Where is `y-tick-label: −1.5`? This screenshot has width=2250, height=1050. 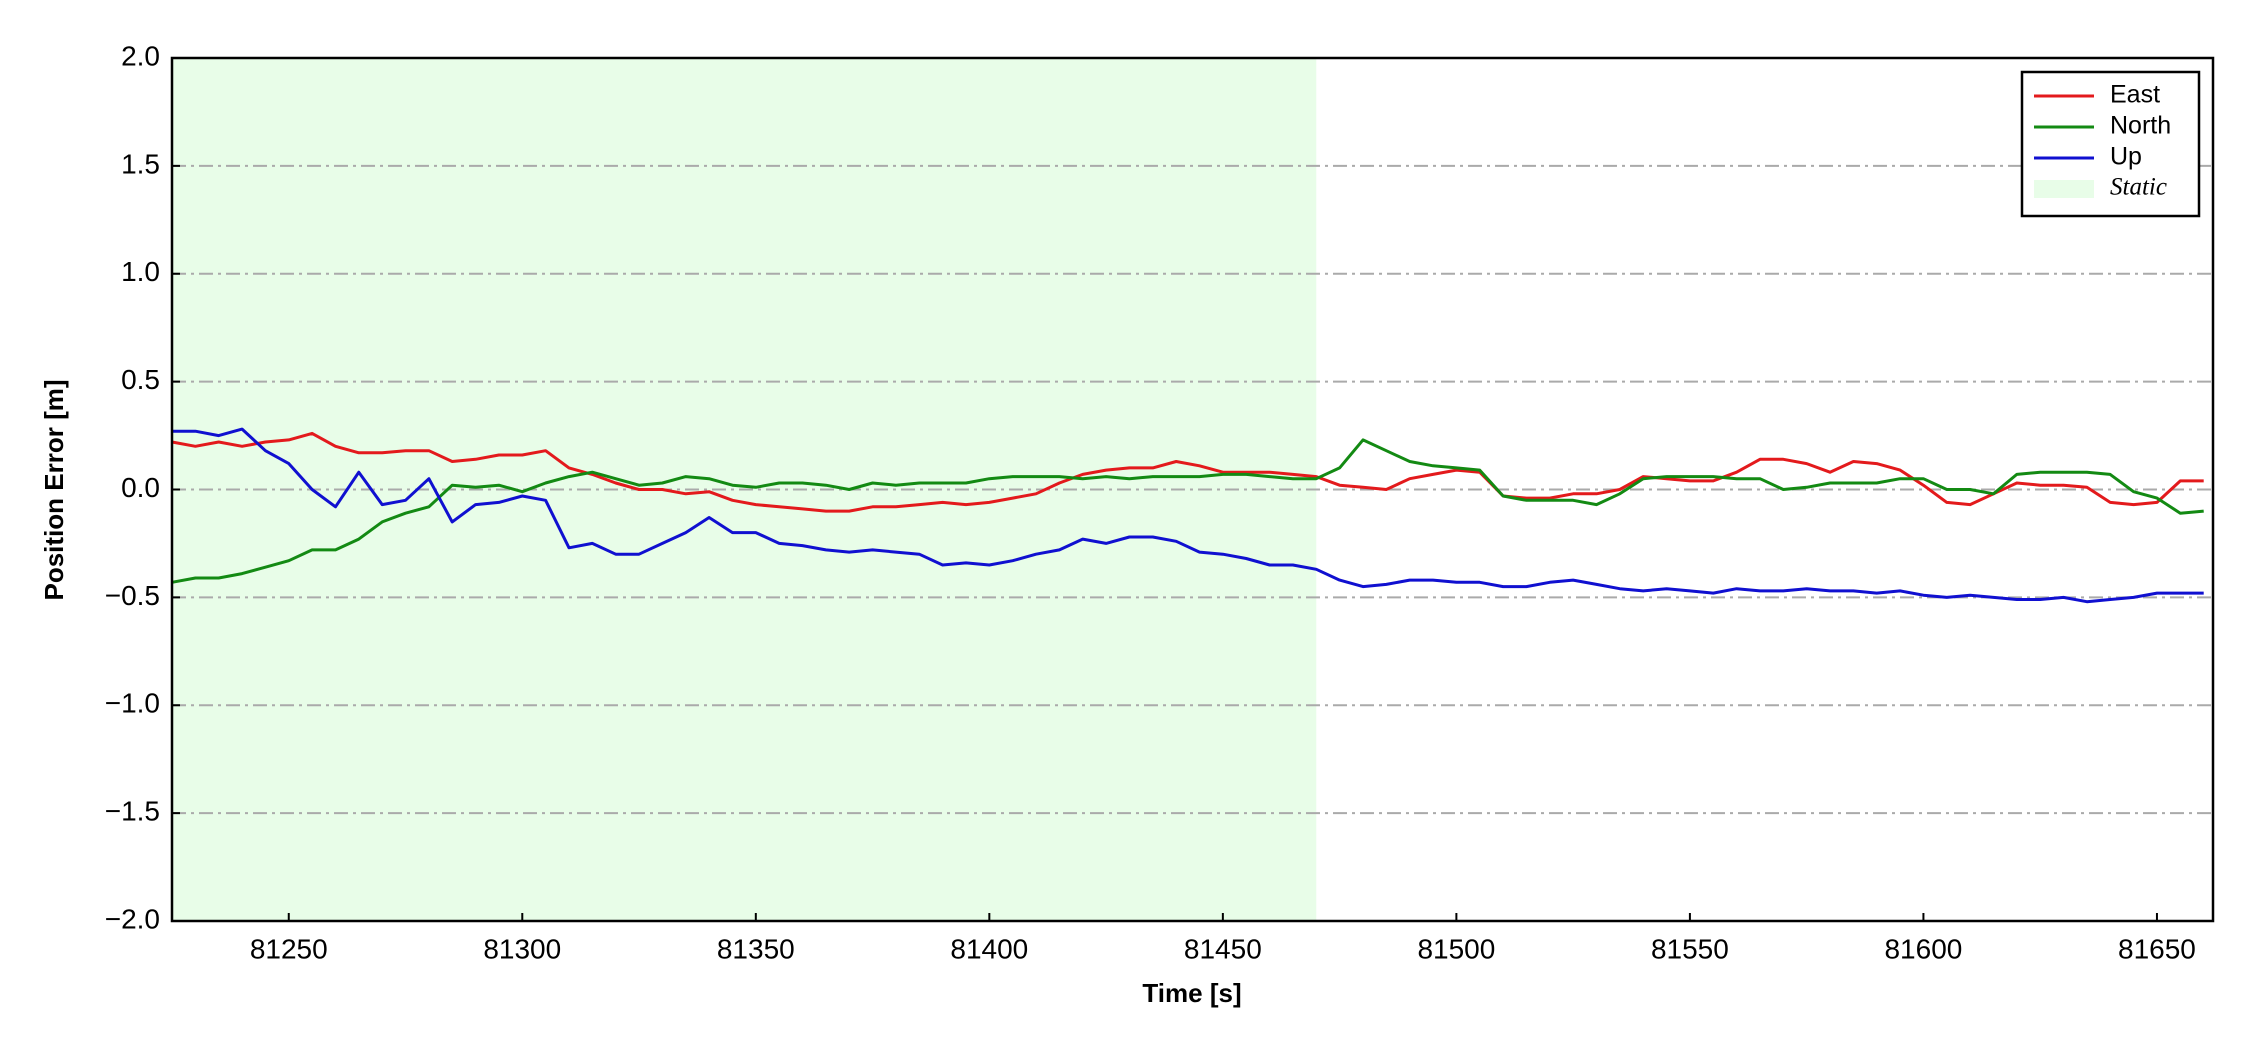
y-tick-label: −1.5 is located at coordinates (132, 811).